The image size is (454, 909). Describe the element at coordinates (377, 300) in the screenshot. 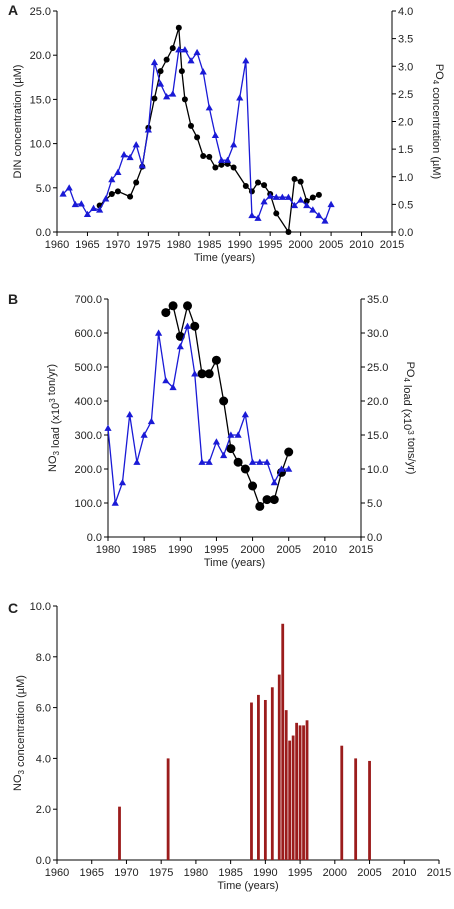

I see `y-tick-label-right: 35.0` at that location.